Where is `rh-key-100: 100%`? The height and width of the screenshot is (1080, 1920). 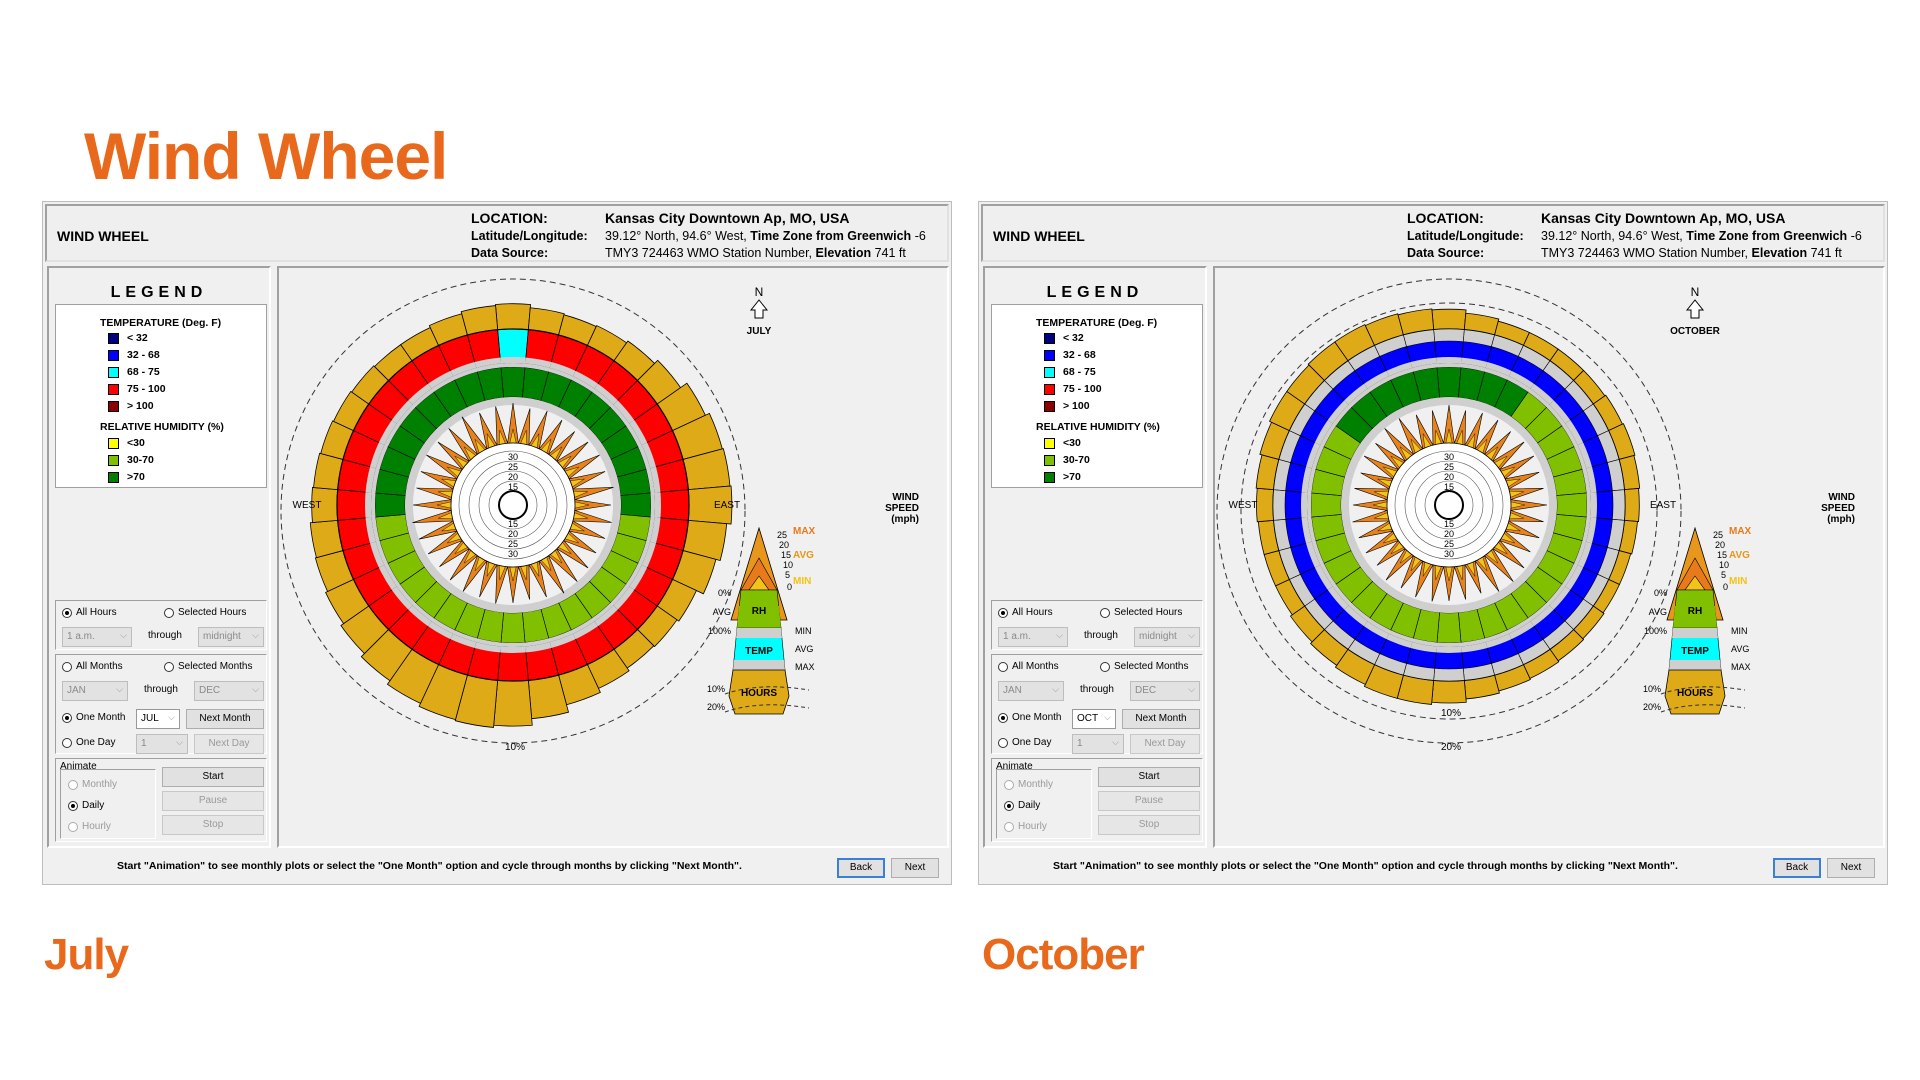 rh-key-100: 100% is located at coordinates (719, 631).